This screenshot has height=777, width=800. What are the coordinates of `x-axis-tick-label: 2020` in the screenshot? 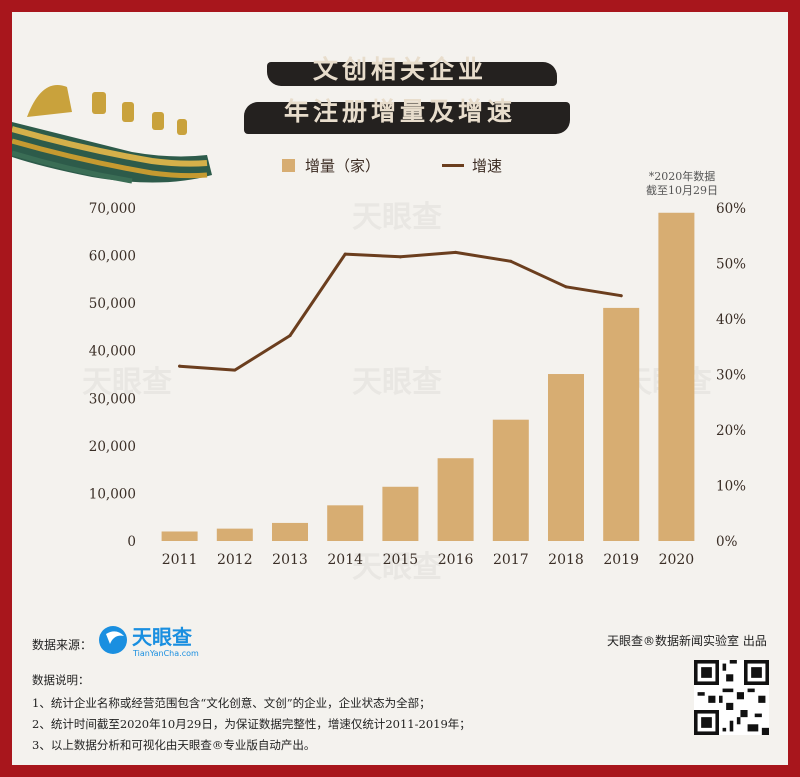 It's located at (677, 560).